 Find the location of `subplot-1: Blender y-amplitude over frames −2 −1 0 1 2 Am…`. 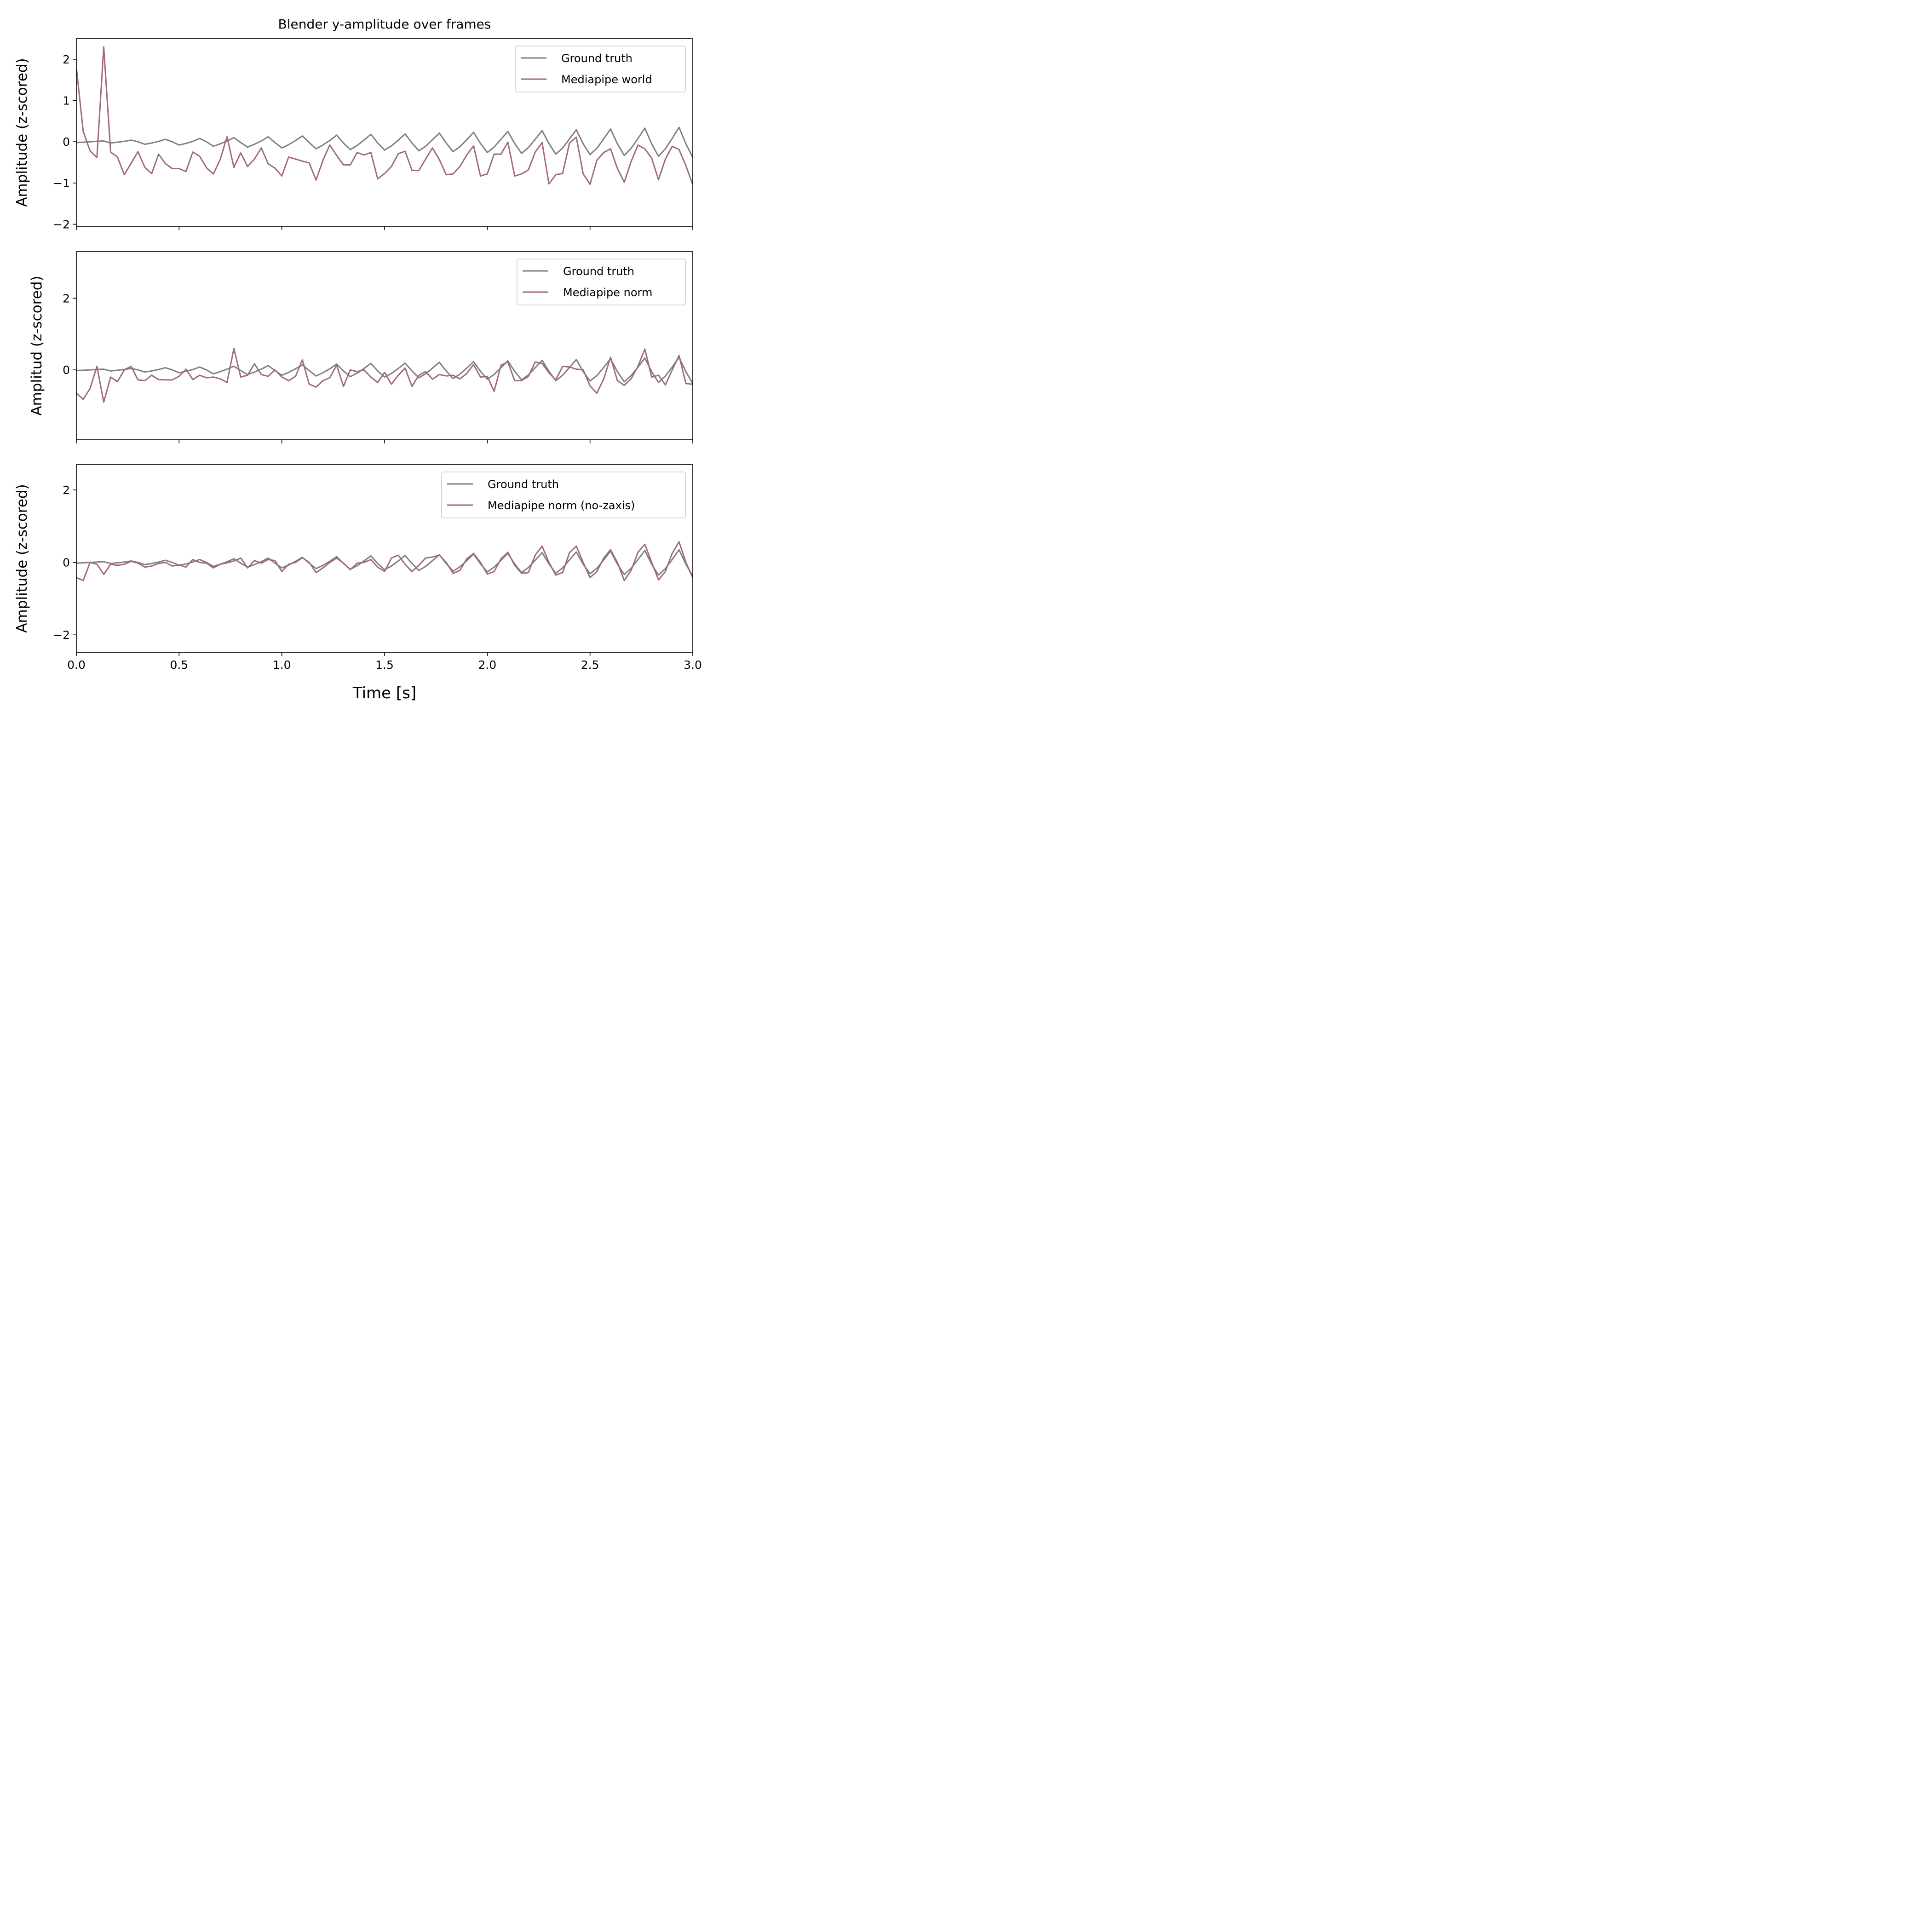

subplot-1: Blender y-amplitude over frames −2 −1 0 1 2 Am… is located at coordinates (353, 124).